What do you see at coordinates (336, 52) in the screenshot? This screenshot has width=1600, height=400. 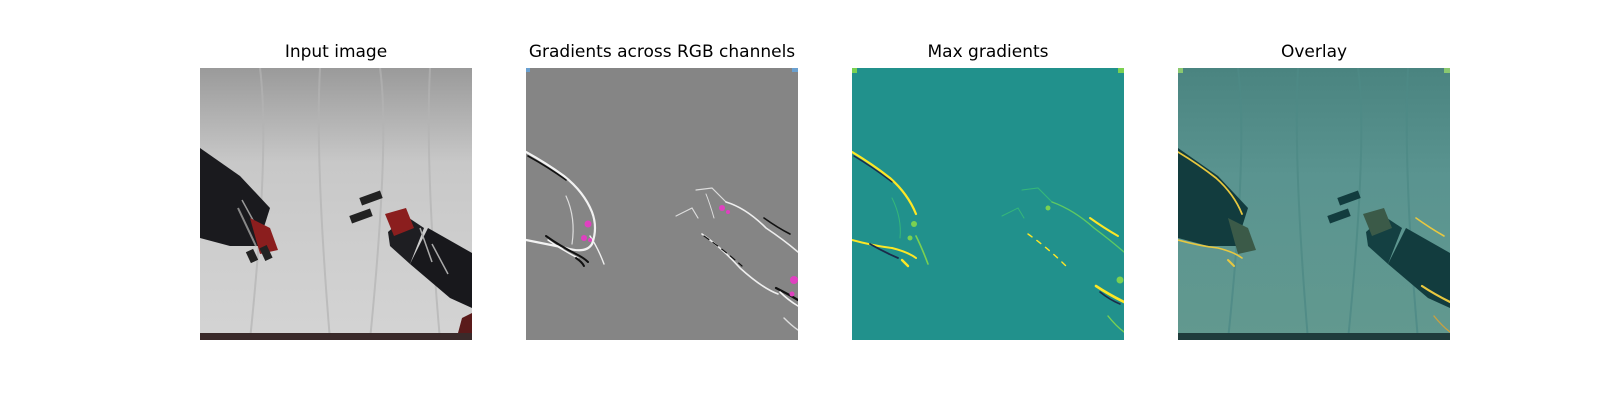 I see `panel-title: Input image` at bounding box center [336, 52].